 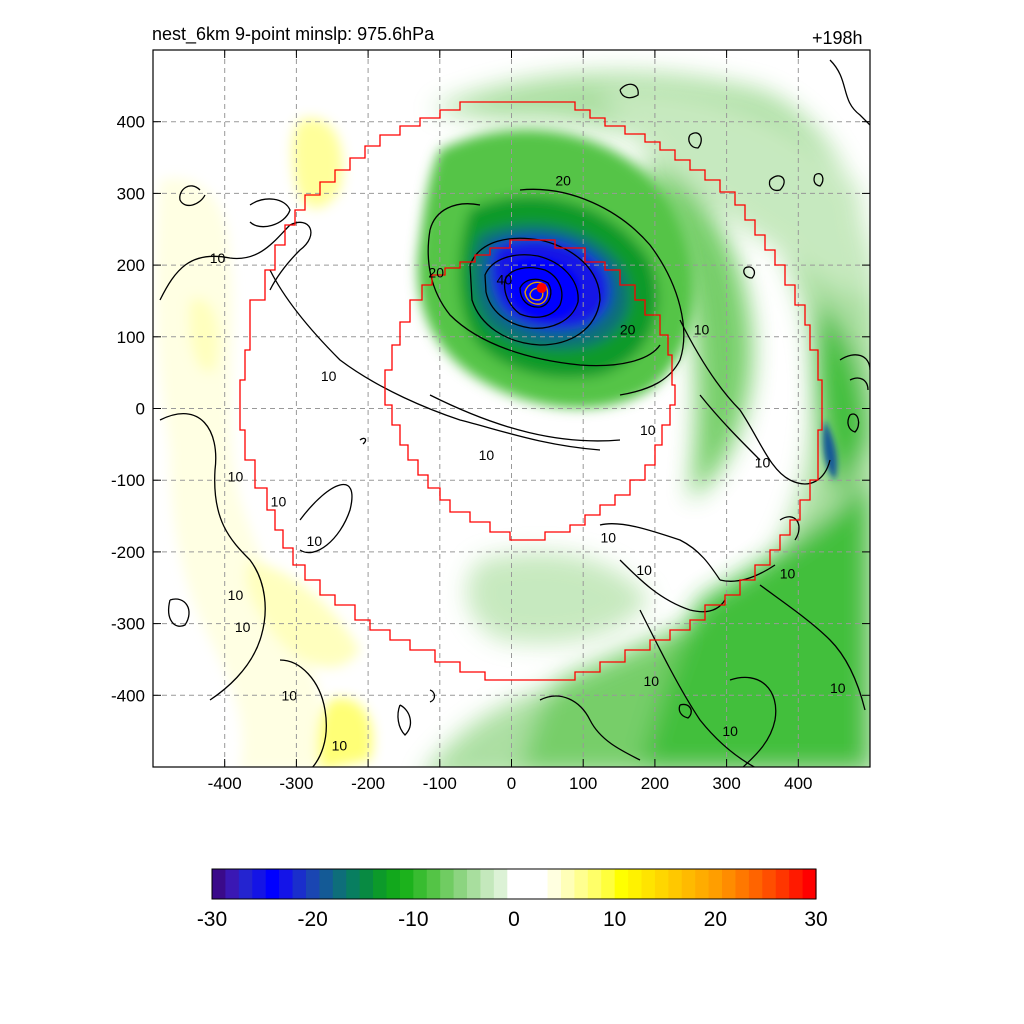 I want to click on y-tick-label: -300, so click(x=128, y=624).